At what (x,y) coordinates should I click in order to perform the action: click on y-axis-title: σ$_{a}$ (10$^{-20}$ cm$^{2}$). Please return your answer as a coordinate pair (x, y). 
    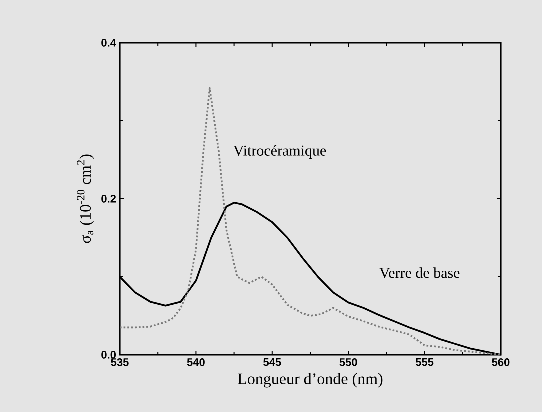
    Looking at the image, I should click on (85, 199).